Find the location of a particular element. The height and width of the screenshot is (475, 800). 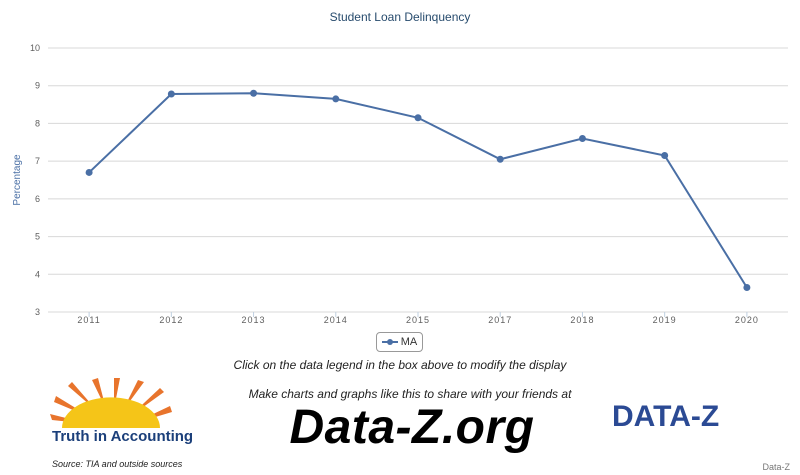

x-tick-label: 2015 is located at coordinates (418, 320).